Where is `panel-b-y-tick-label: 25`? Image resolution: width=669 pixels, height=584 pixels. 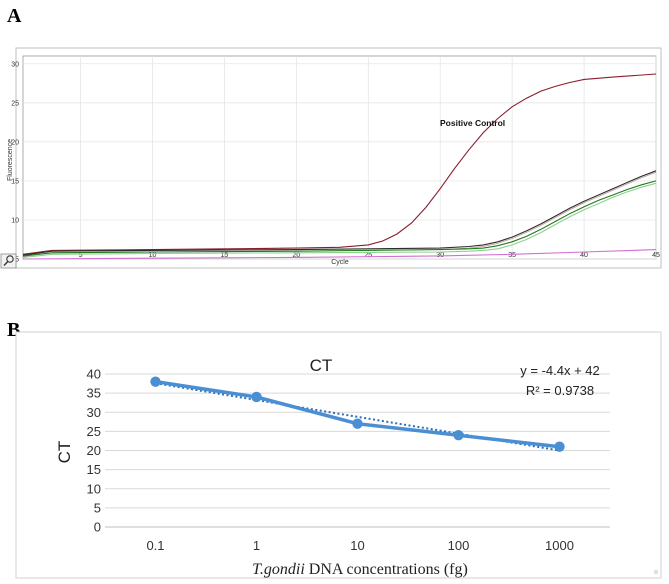
panel-b-y-tick-label: 25 is located at coordinates (94, 431).